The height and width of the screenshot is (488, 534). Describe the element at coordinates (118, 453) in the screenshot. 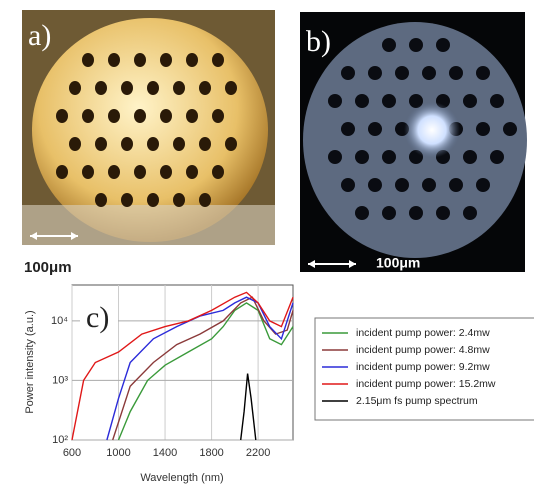

I see `x-tick-label: 1000` at that location.